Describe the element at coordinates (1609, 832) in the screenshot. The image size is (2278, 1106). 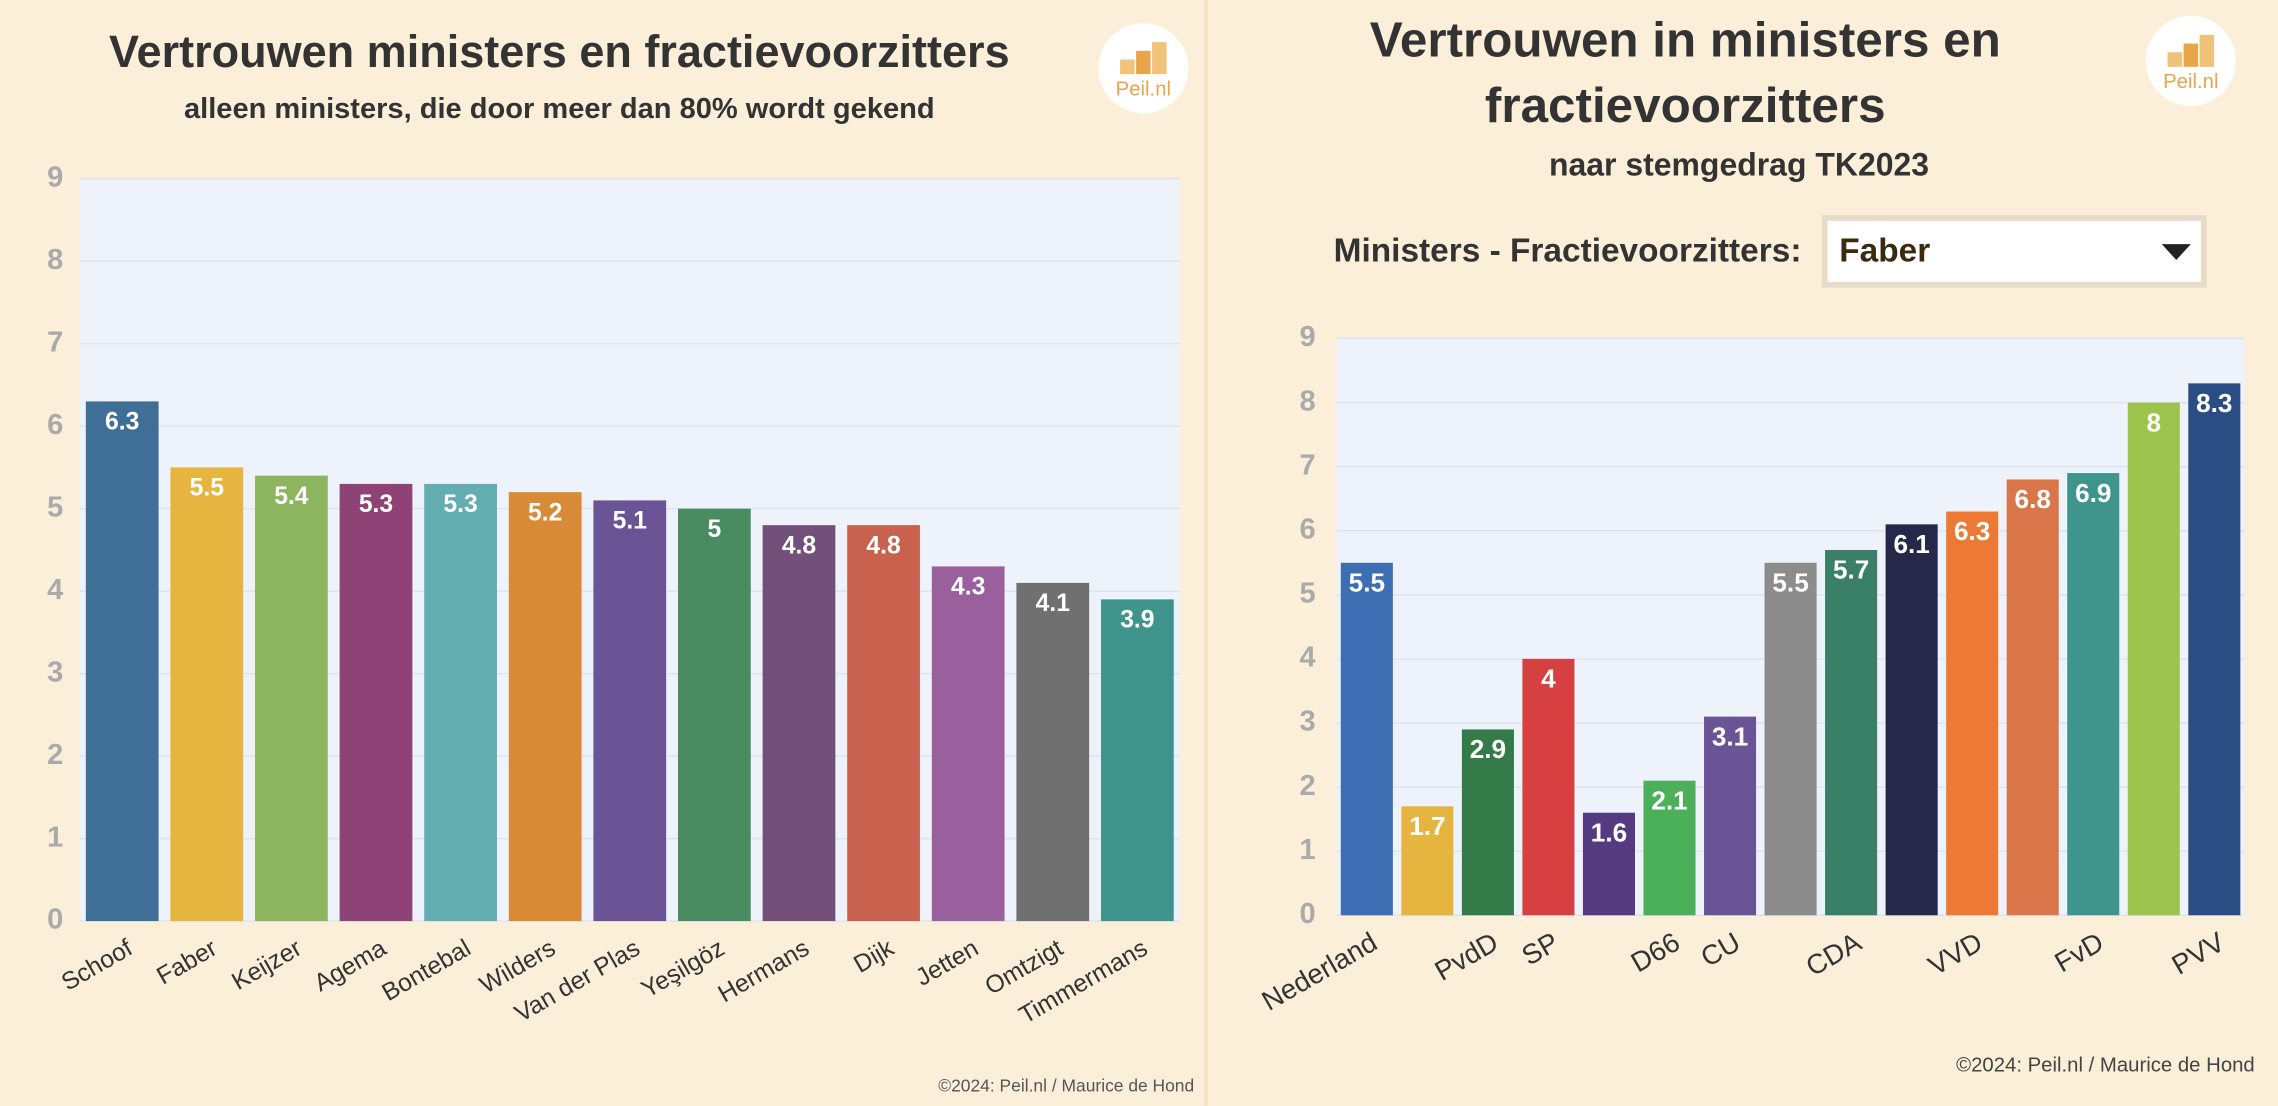
I see `value-label: 1.6` at that location.